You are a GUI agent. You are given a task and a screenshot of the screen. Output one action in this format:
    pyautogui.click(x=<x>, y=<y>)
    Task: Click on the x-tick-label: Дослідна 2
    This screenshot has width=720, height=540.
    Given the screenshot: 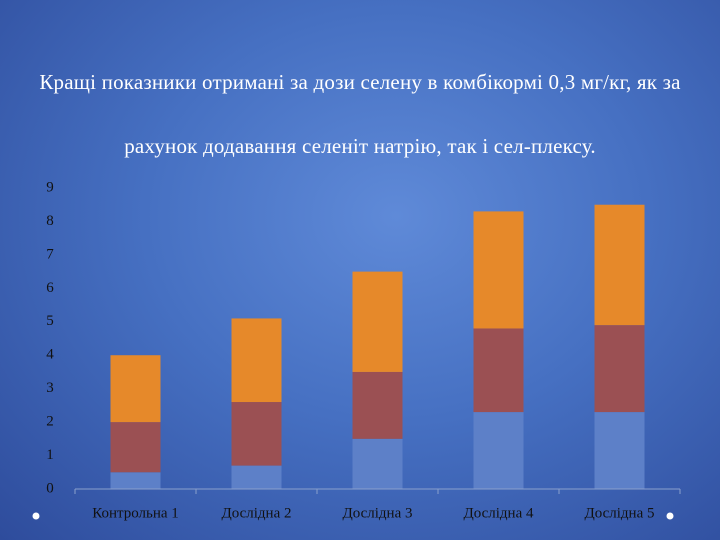 What is the action you would take?
    pyautogui.click(x=257, y=513)
    